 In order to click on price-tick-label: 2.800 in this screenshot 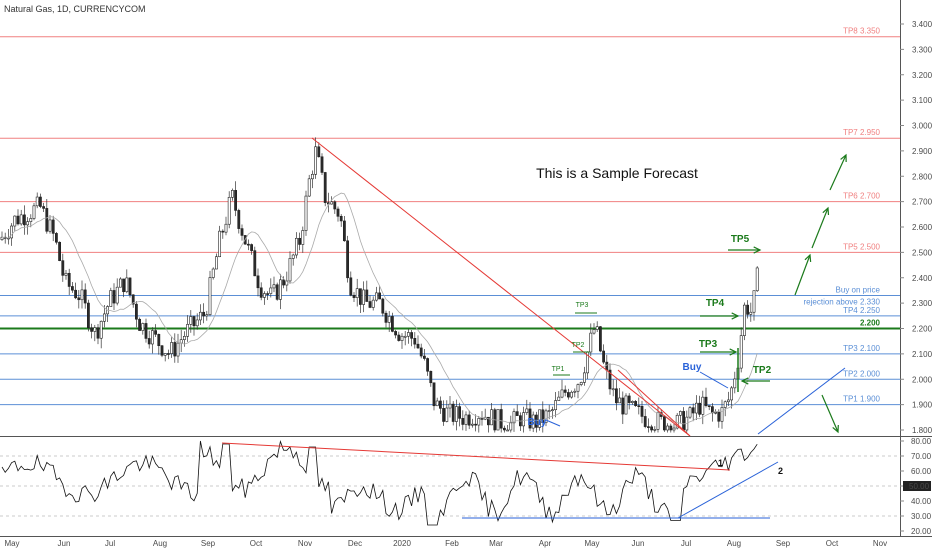, I will do `click(922, 176)`.